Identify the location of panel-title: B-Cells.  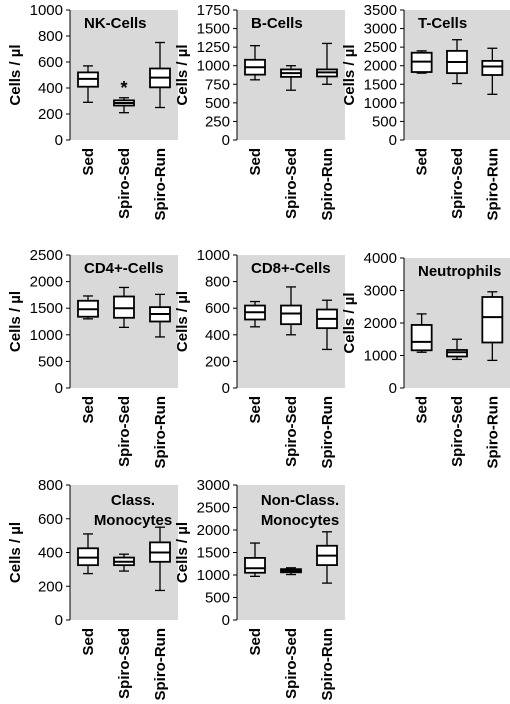
(277, 23).